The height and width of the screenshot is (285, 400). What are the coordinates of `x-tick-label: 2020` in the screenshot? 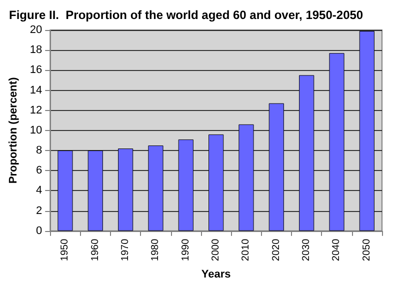 It's located at (276, 250).